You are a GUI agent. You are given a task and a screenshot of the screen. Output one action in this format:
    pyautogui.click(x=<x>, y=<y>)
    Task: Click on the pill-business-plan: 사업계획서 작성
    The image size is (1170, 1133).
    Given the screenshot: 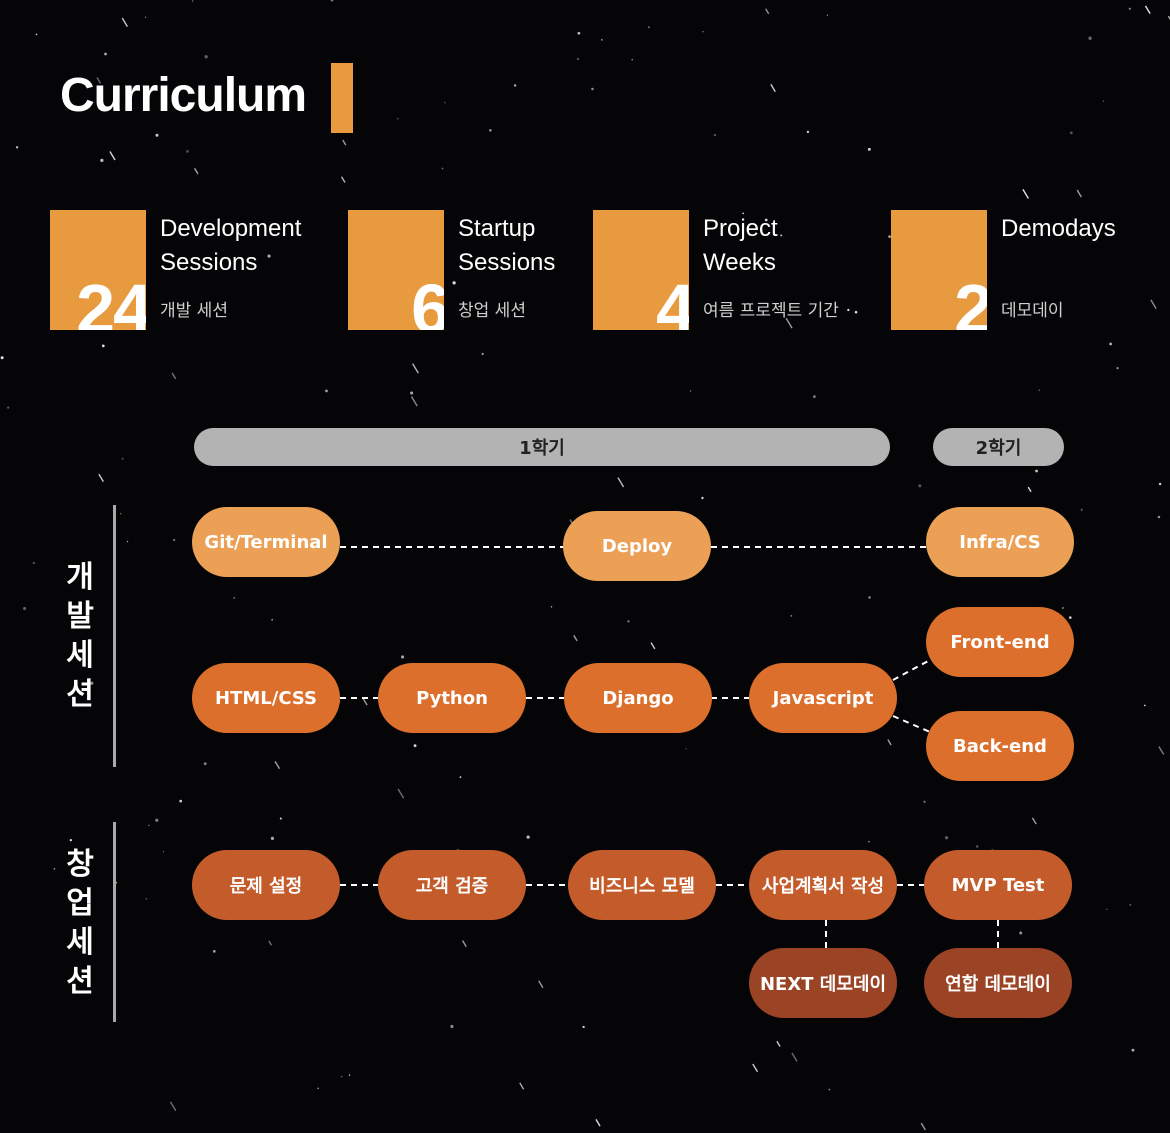 What is the action you would take?
    pyautogui.click(x=823, y=885)
    